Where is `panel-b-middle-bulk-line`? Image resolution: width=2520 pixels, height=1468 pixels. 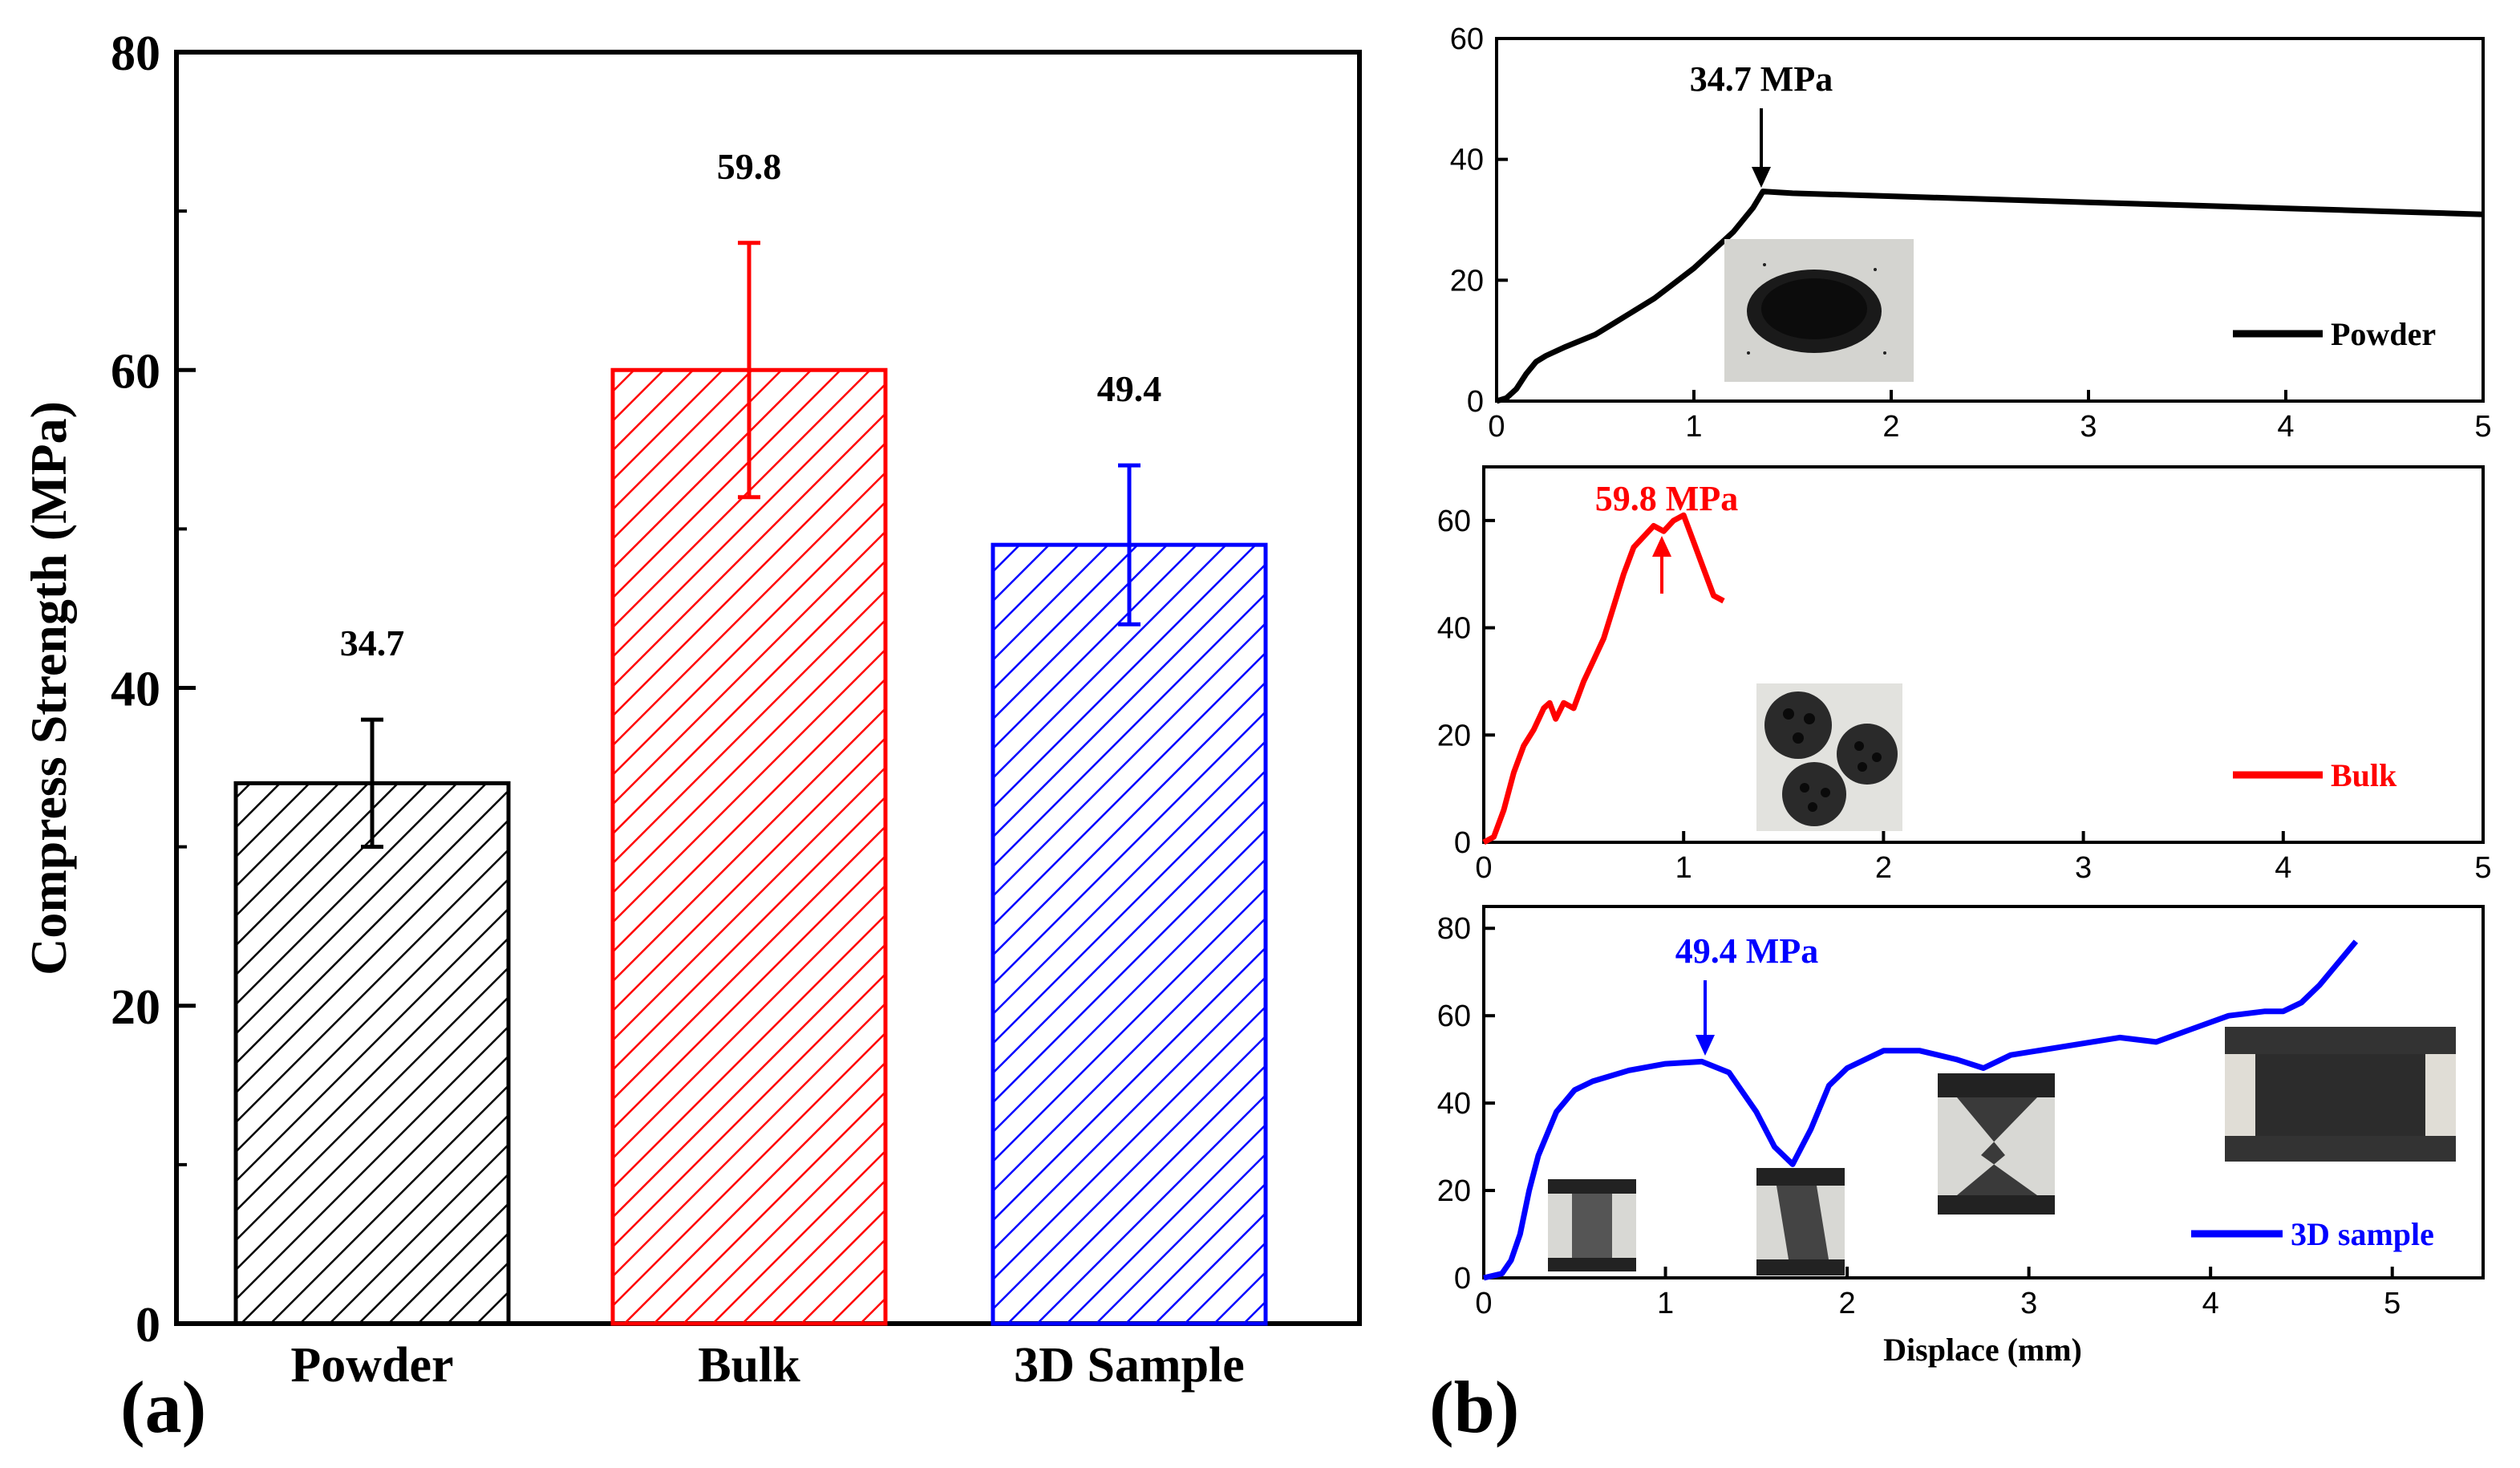 panel-b-middle-bulk-line is located at coordinates (1603, 679).